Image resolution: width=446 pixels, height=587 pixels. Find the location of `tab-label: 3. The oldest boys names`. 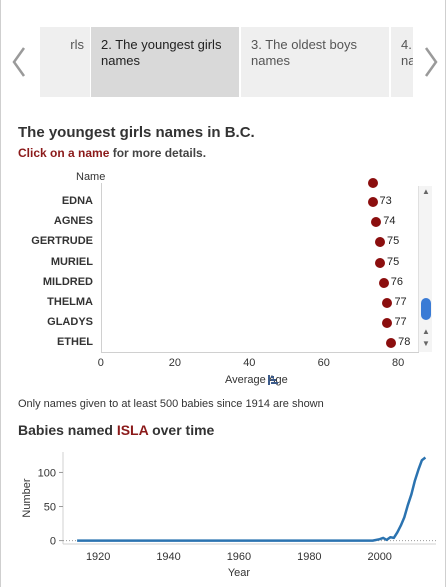

tab-label: 3. The oldest boys names is located at coordinates (304, 52).